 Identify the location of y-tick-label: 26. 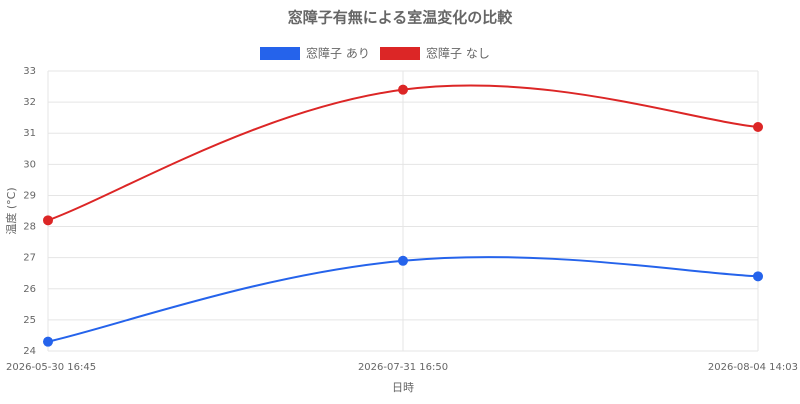
(29, 289).